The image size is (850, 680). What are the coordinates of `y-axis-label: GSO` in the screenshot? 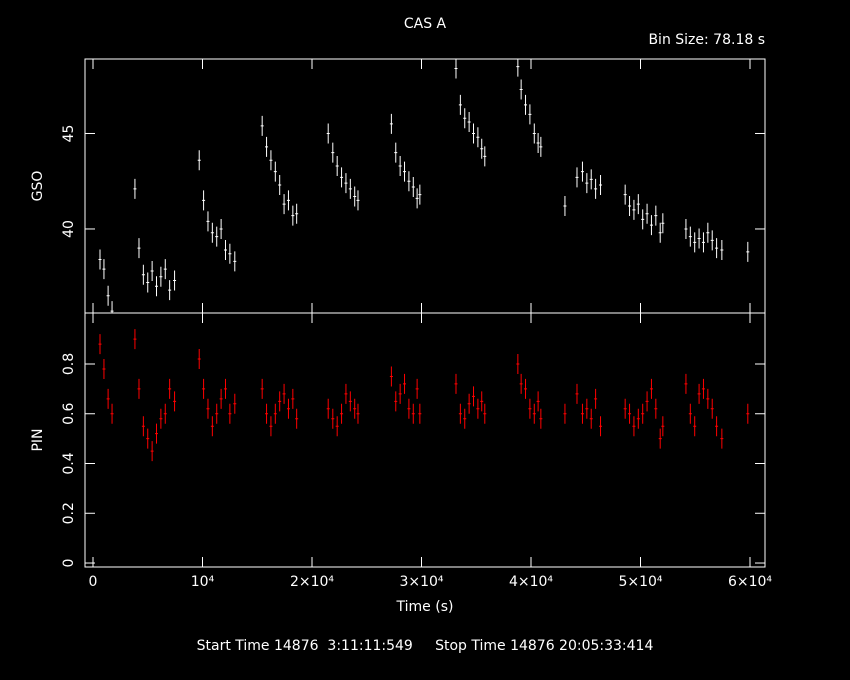 It's located at (38, 186).